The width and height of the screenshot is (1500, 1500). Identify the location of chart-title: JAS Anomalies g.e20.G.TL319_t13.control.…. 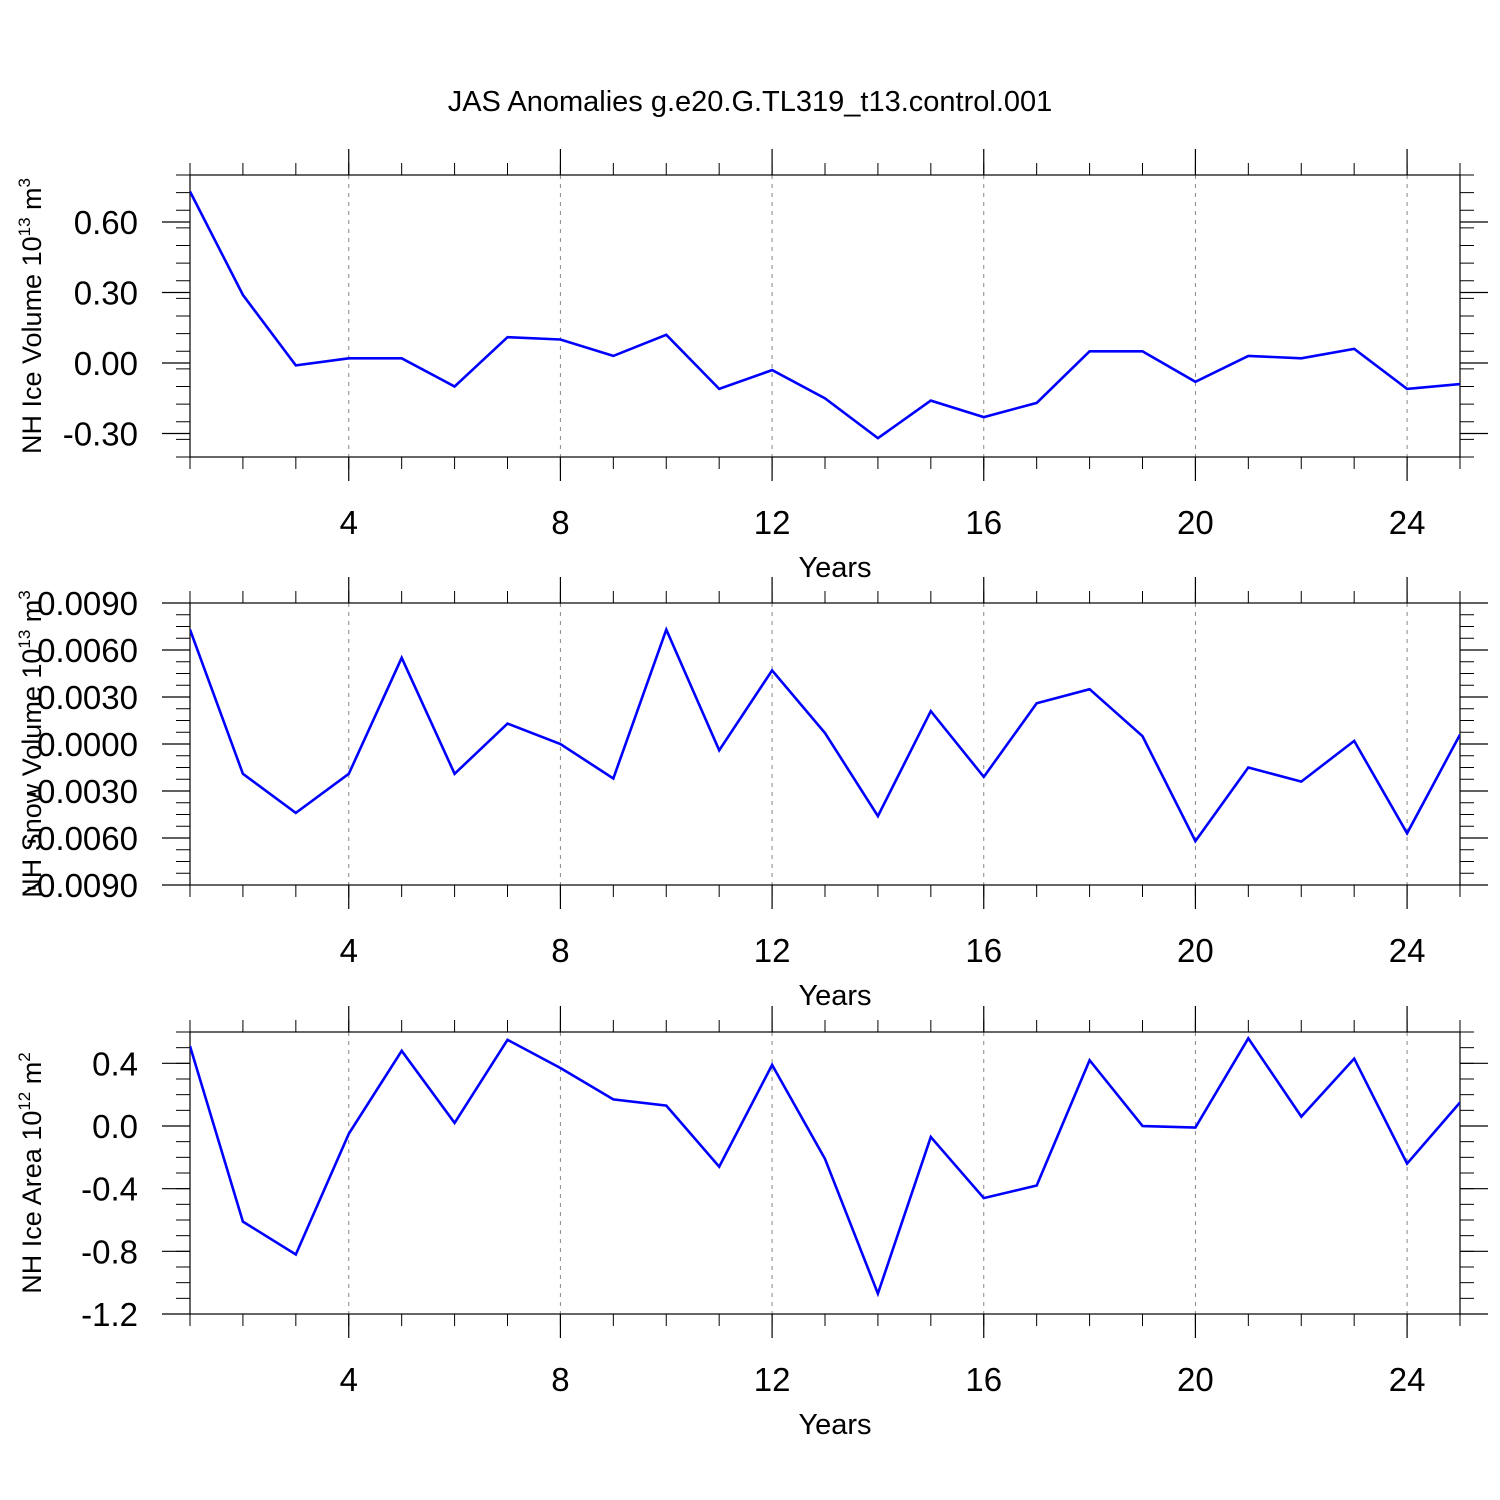
(750, 102).